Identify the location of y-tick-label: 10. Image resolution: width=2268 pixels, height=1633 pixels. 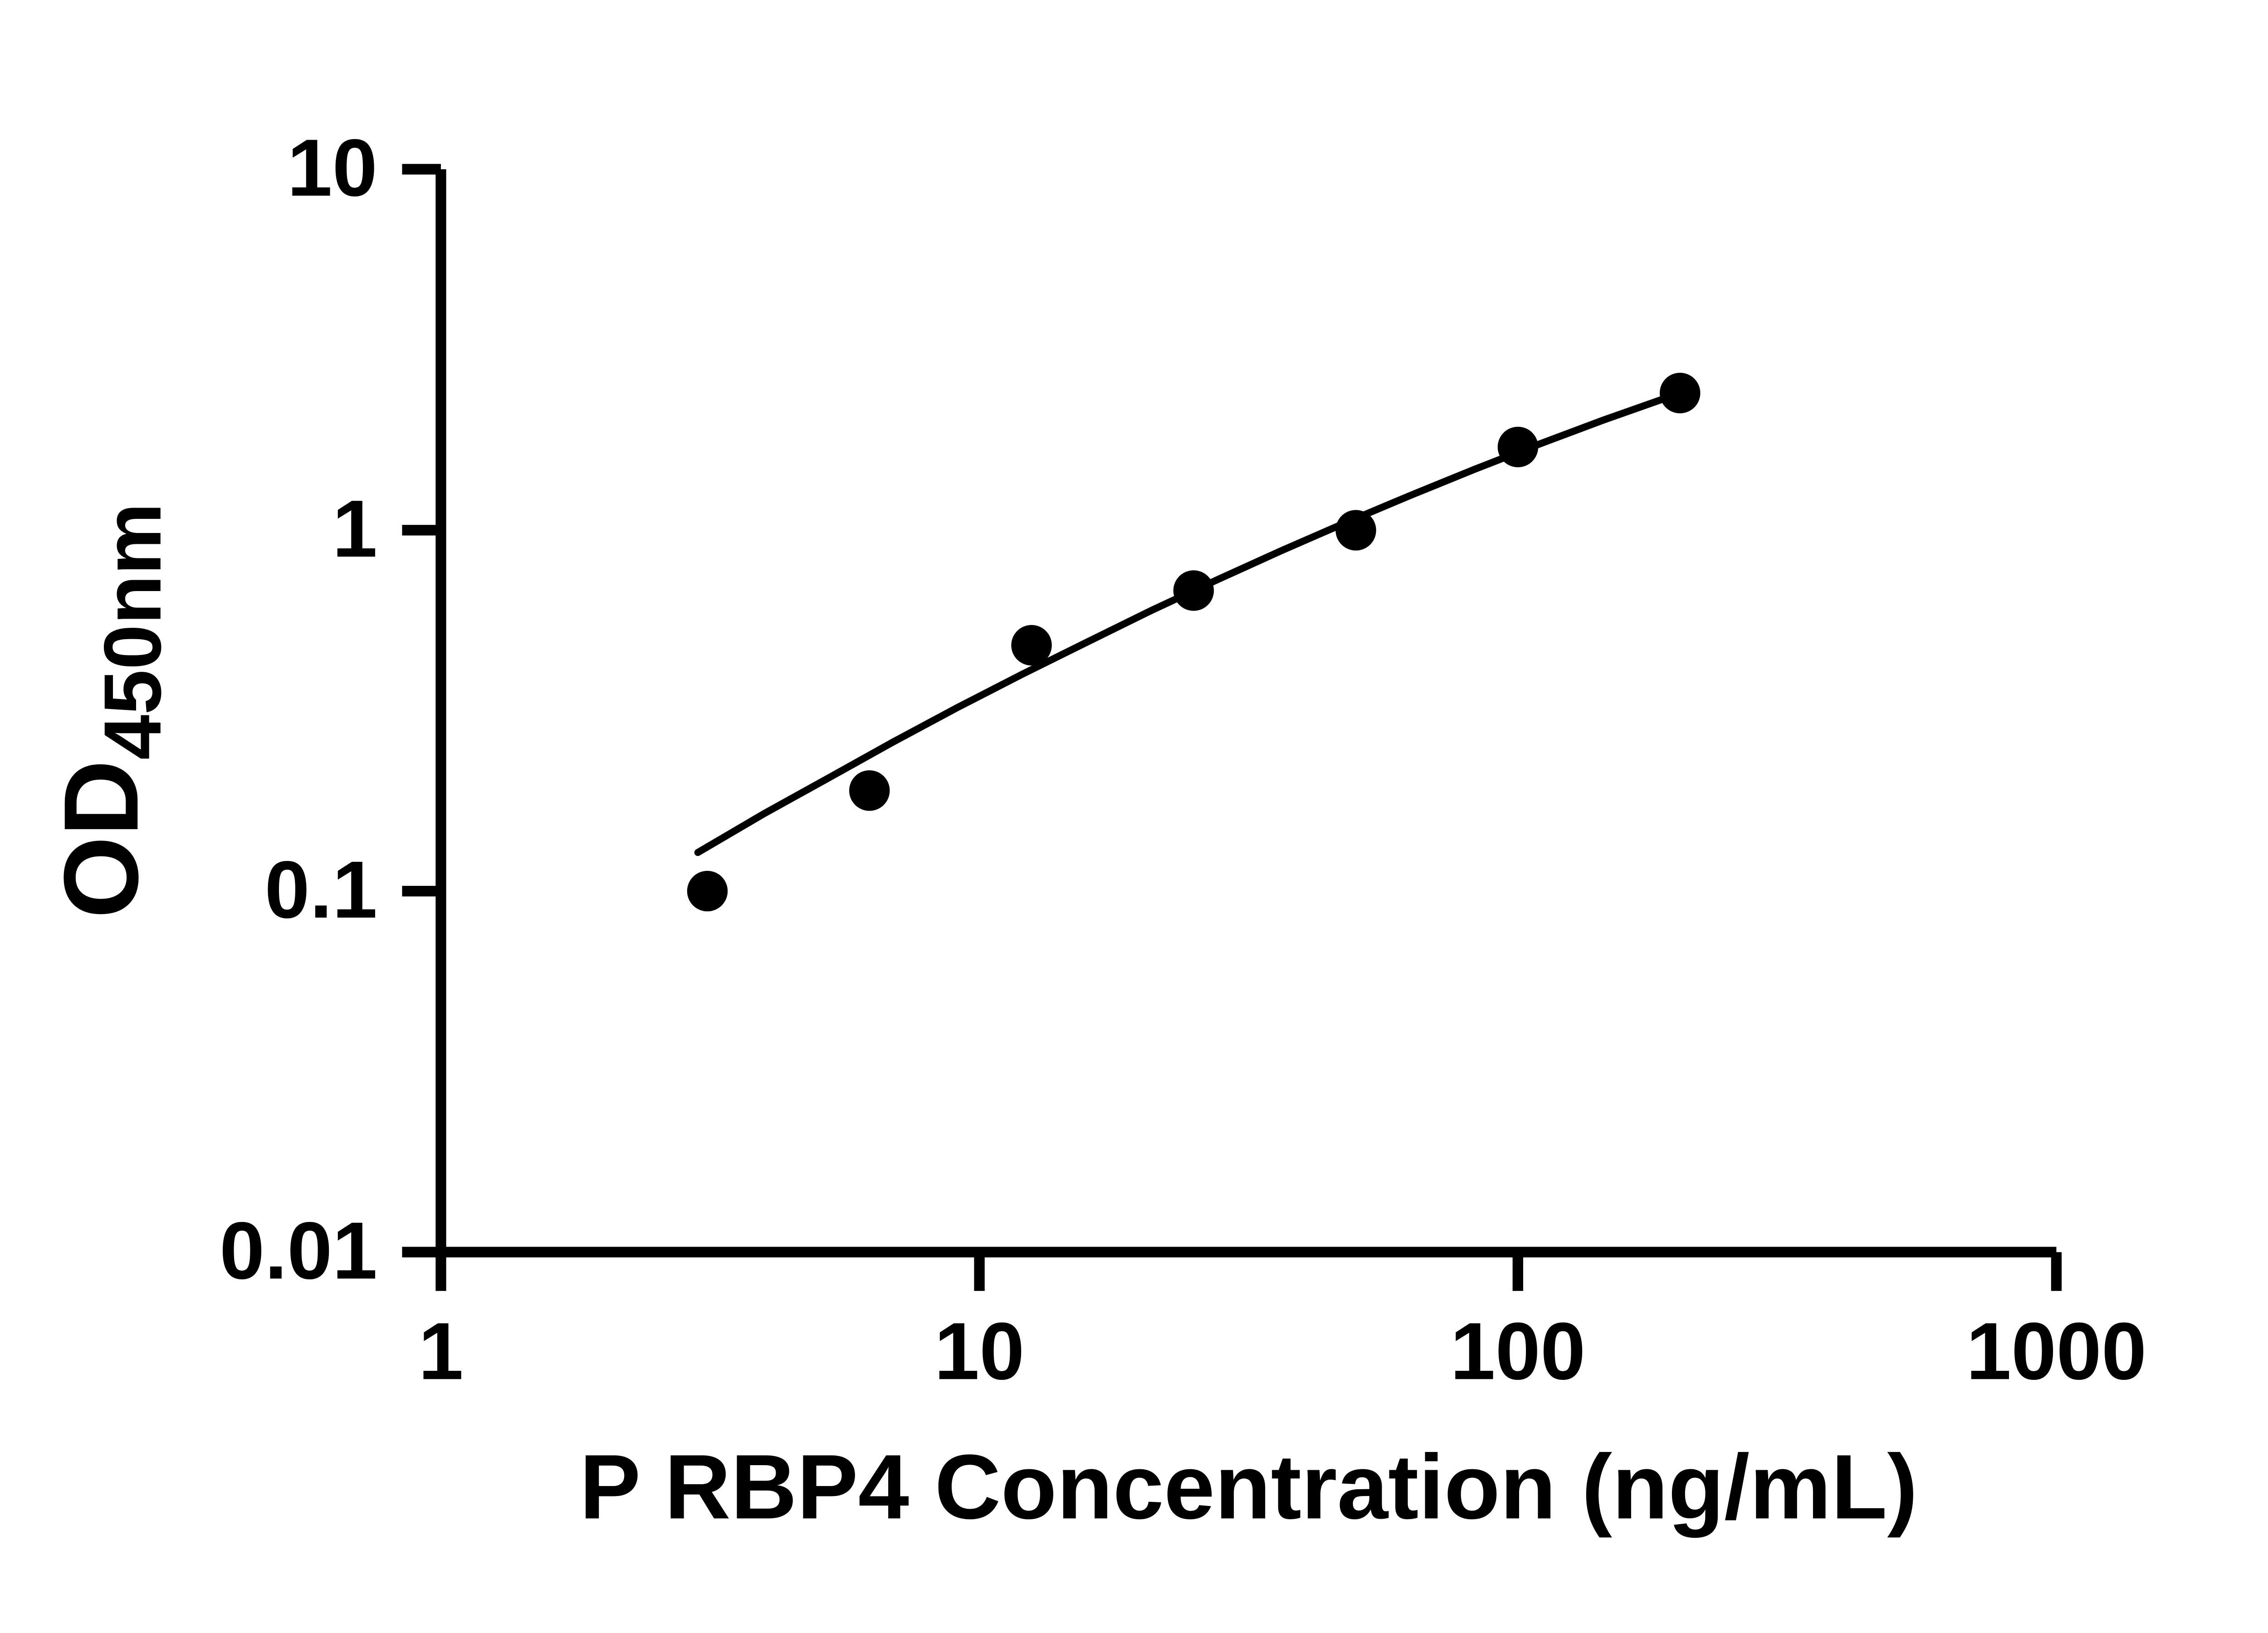
(332, 167).